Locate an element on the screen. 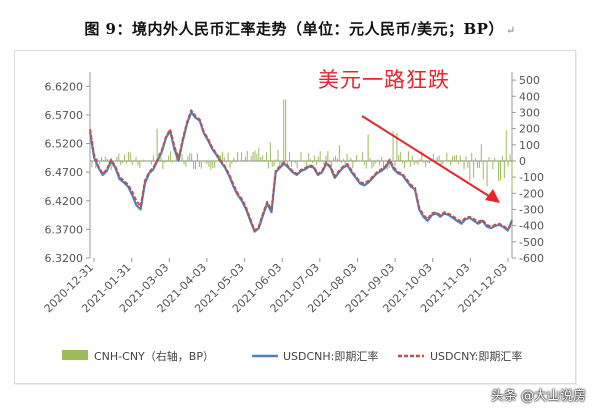  y-right-tick-label: 500 is located at coordinates (529, 80).